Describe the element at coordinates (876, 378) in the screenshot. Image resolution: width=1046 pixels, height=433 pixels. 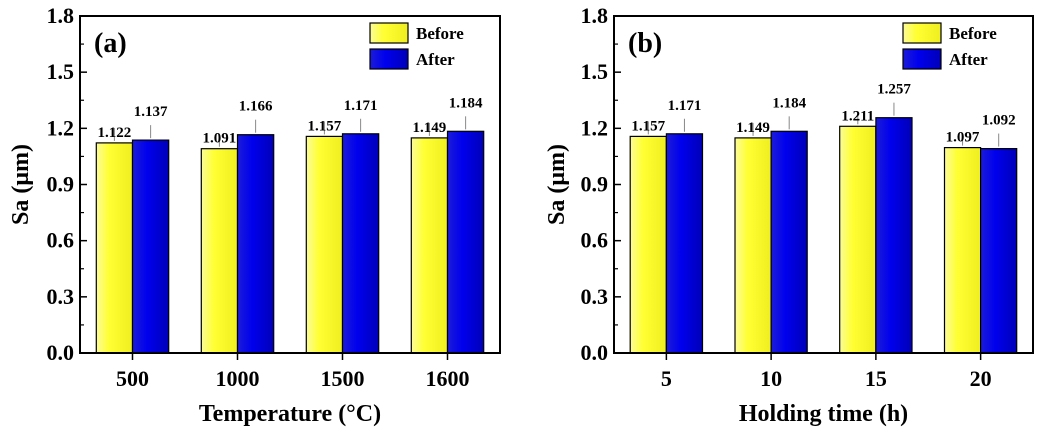
I see `x-tick-label: 15` at that location.